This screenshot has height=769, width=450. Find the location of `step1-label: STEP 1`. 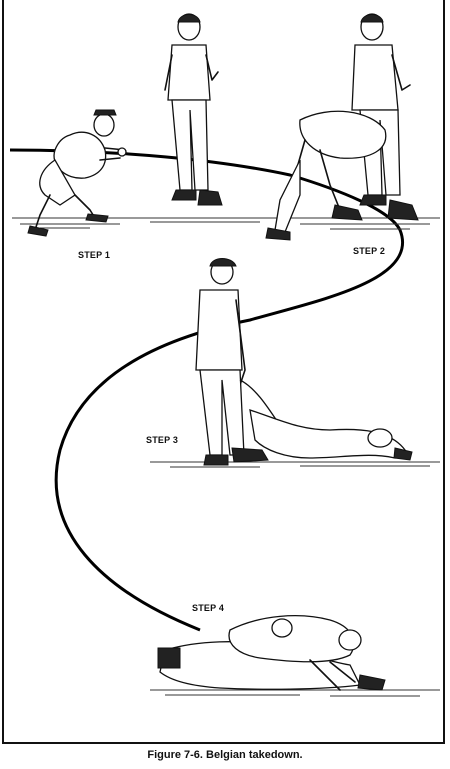

step1-label: STEP 1 is located at coordinates (94, 255).